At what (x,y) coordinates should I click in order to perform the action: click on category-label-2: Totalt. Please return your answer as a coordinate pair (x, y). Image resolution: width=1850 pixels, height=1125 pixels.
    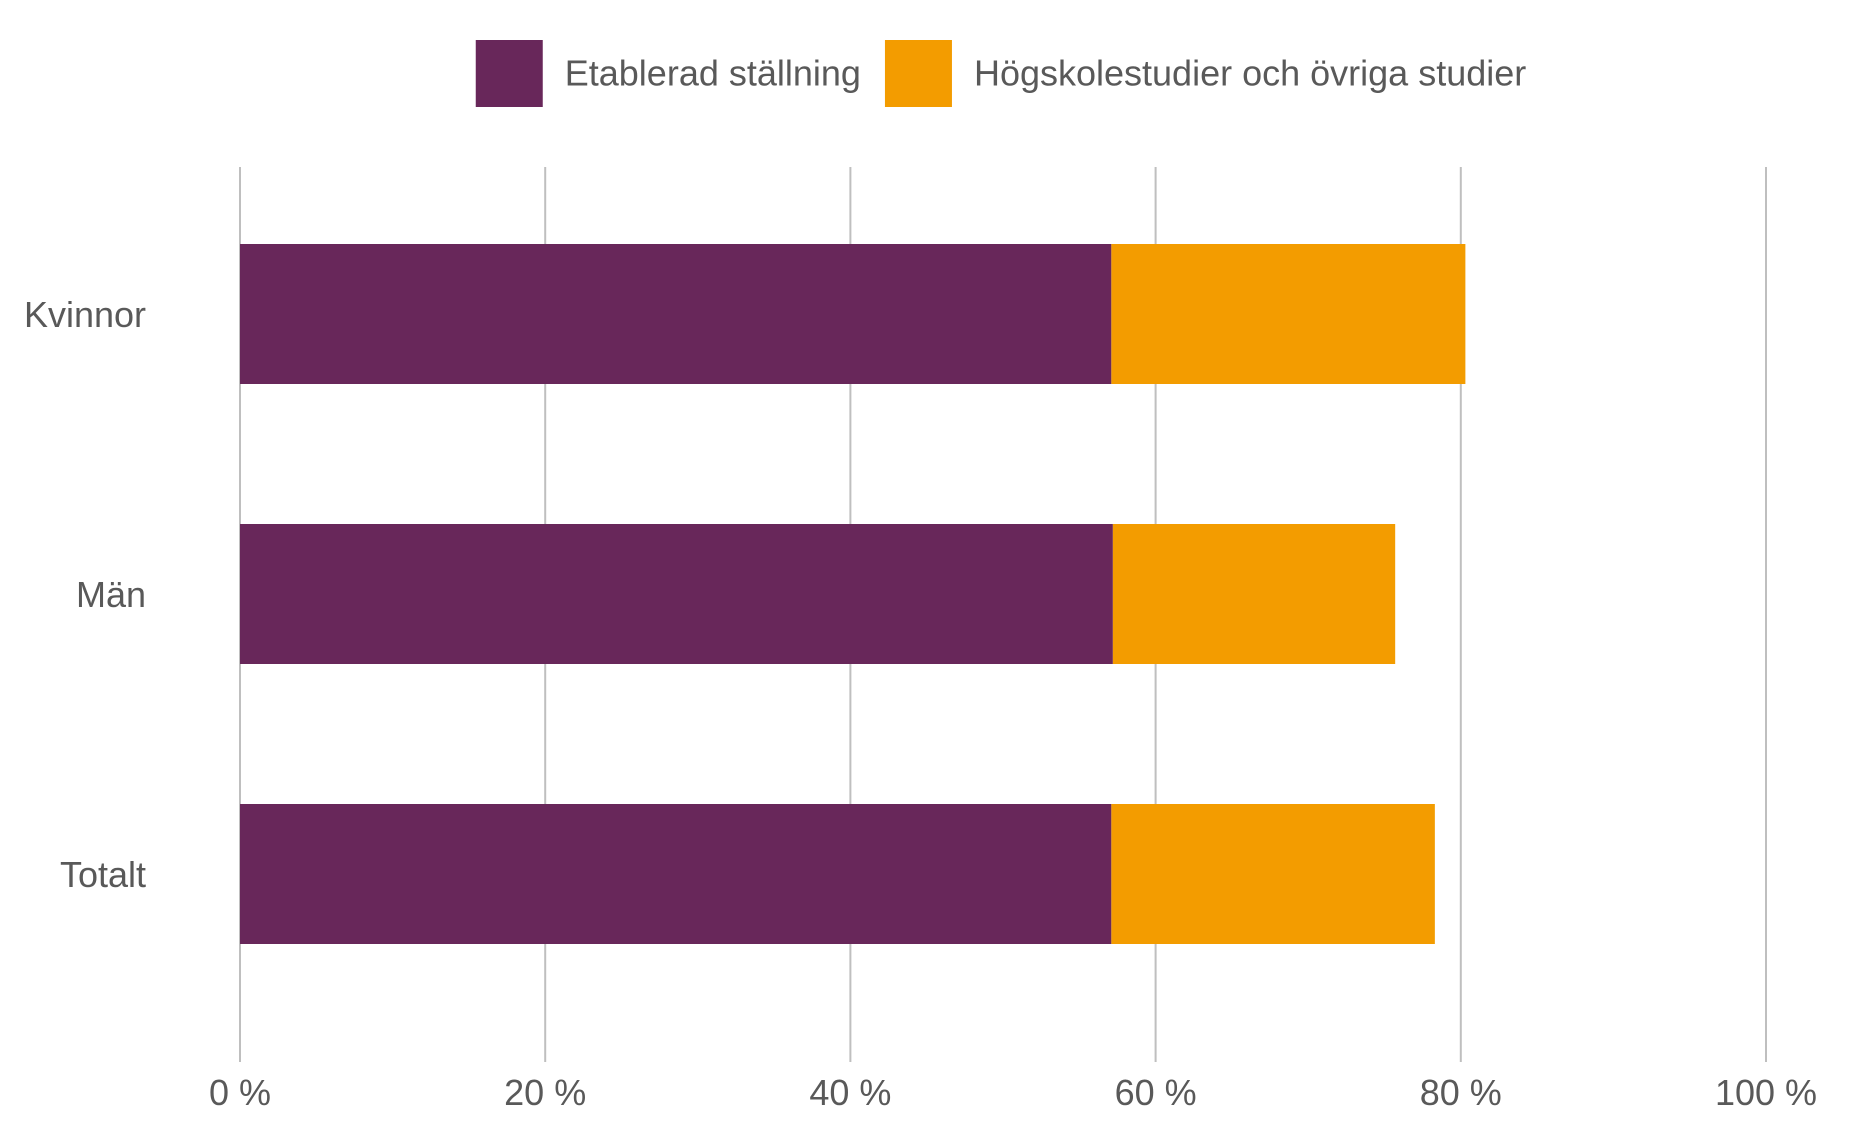
    Looking at the image, I should click on (103, 874).